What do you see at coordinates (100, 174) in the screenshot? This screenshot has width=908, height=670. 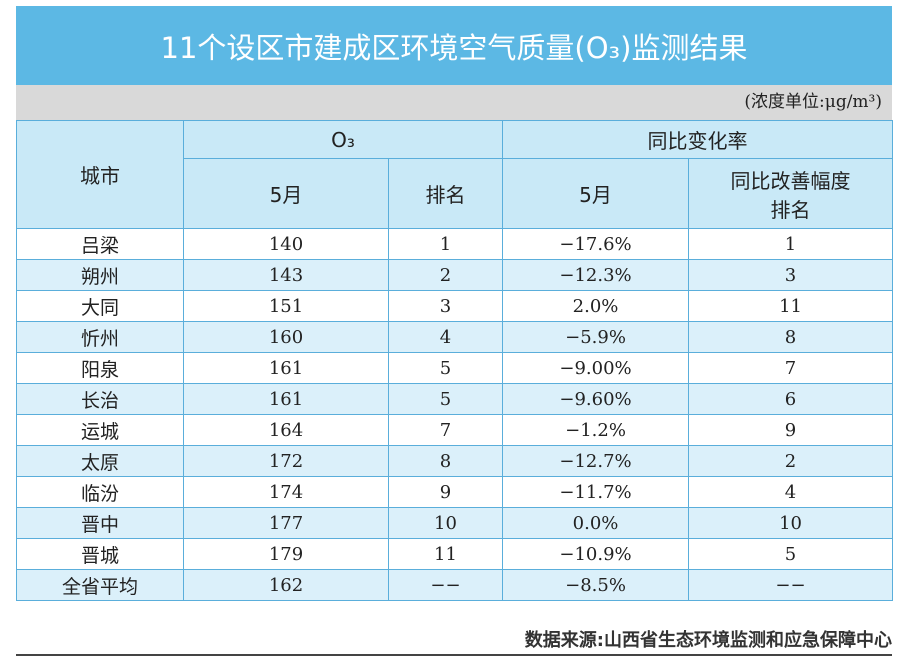 I see `header-cell: 城市` at bounding box center [100, 174].